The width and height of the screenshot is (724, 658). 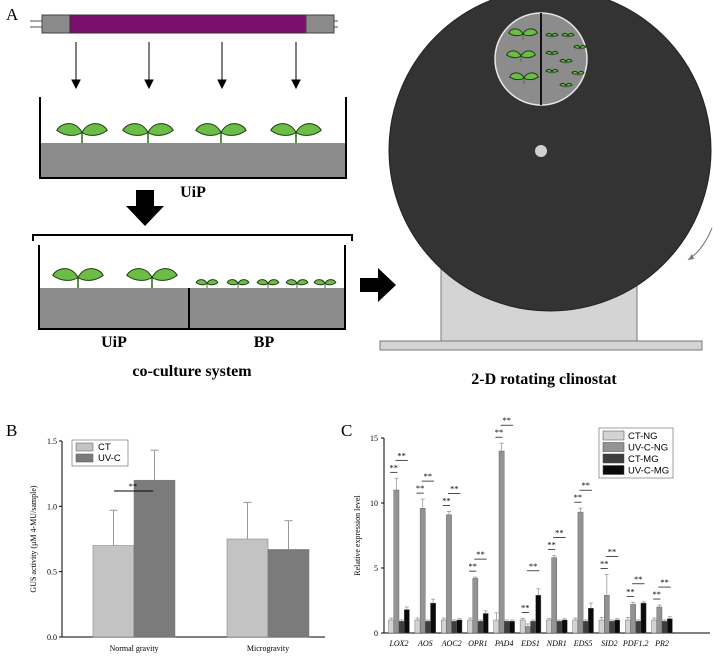 I want to click on x-tick-label: PDF1.2, so click(x=635, y=643).